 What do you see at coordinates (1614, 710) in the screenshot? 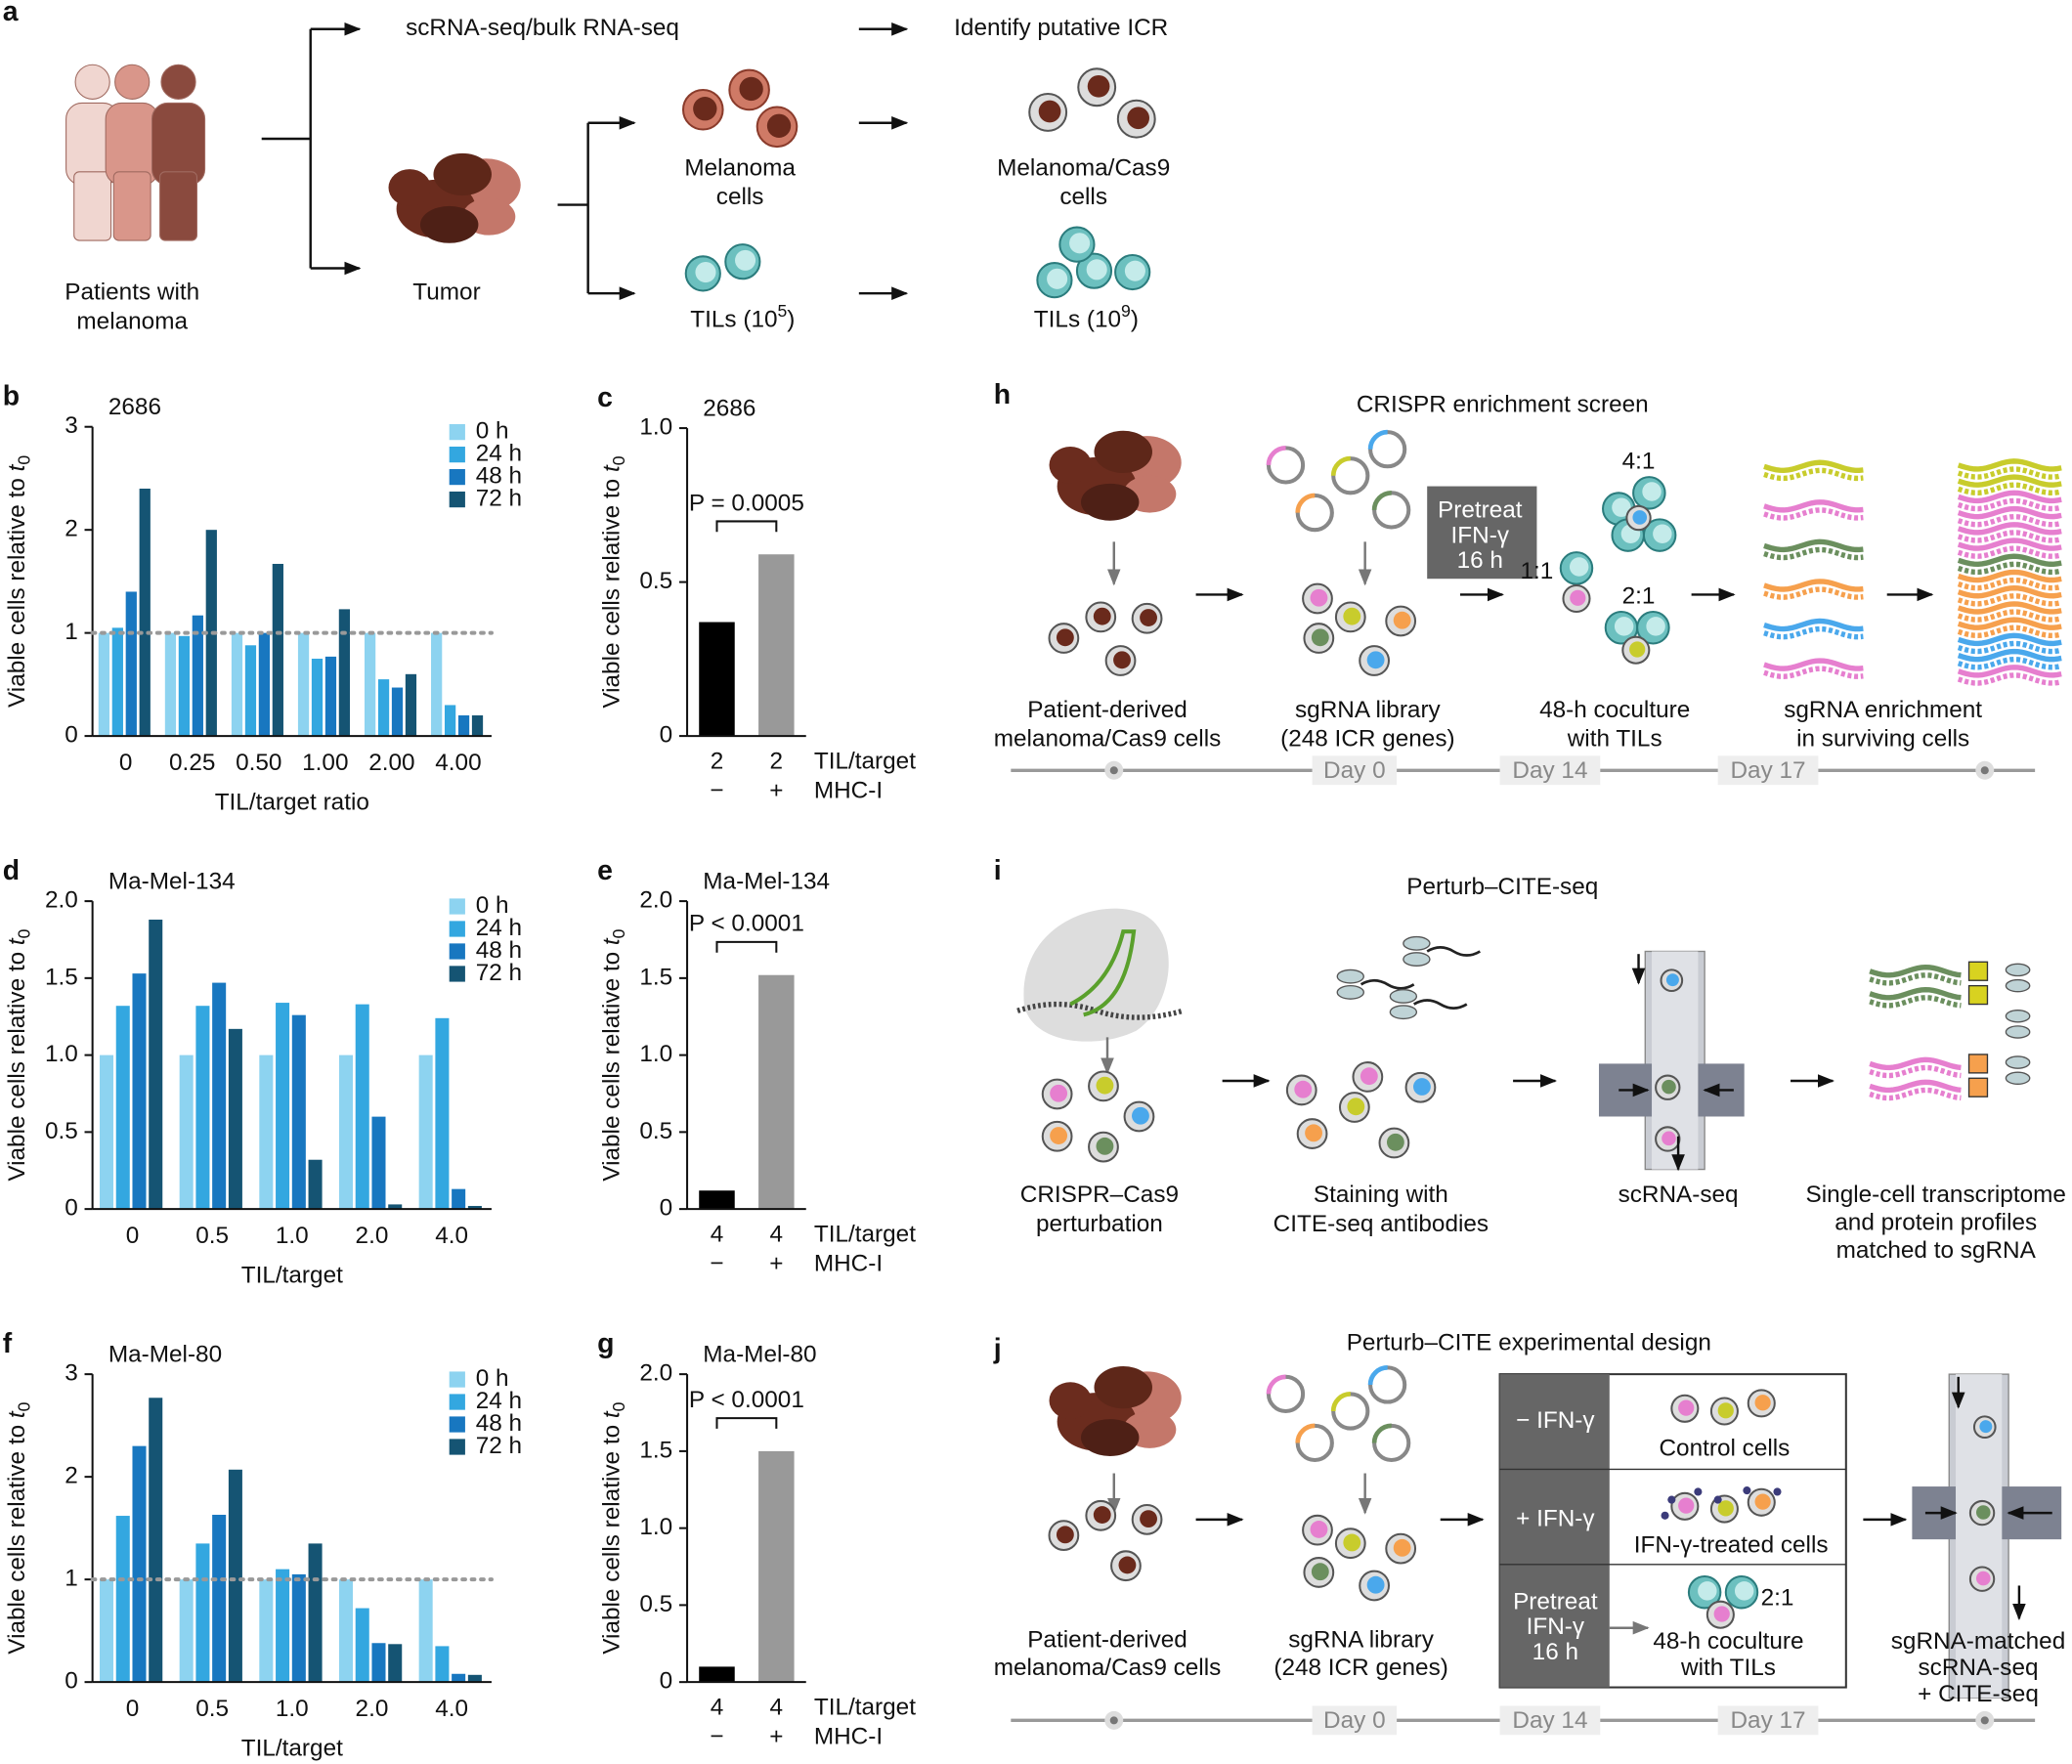
I see `label: 48-h coculture` at bounding box center [1614, 710].